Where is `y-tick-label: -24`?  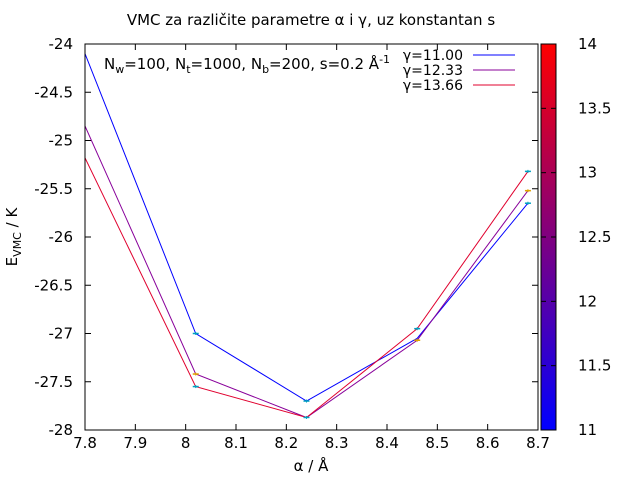
y-tick-label: -24 is located at coordinates (61, 44).